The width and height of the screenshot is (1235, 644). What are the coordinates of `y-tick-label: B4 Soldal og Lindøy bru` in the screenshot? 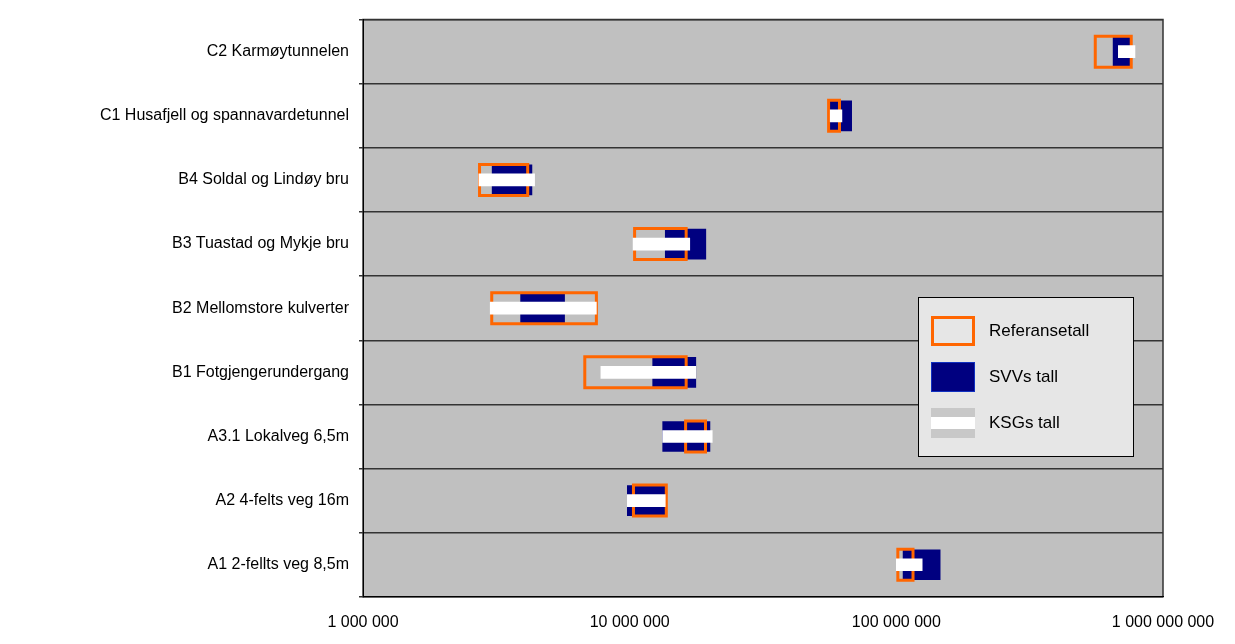 It's located at (263, 179).